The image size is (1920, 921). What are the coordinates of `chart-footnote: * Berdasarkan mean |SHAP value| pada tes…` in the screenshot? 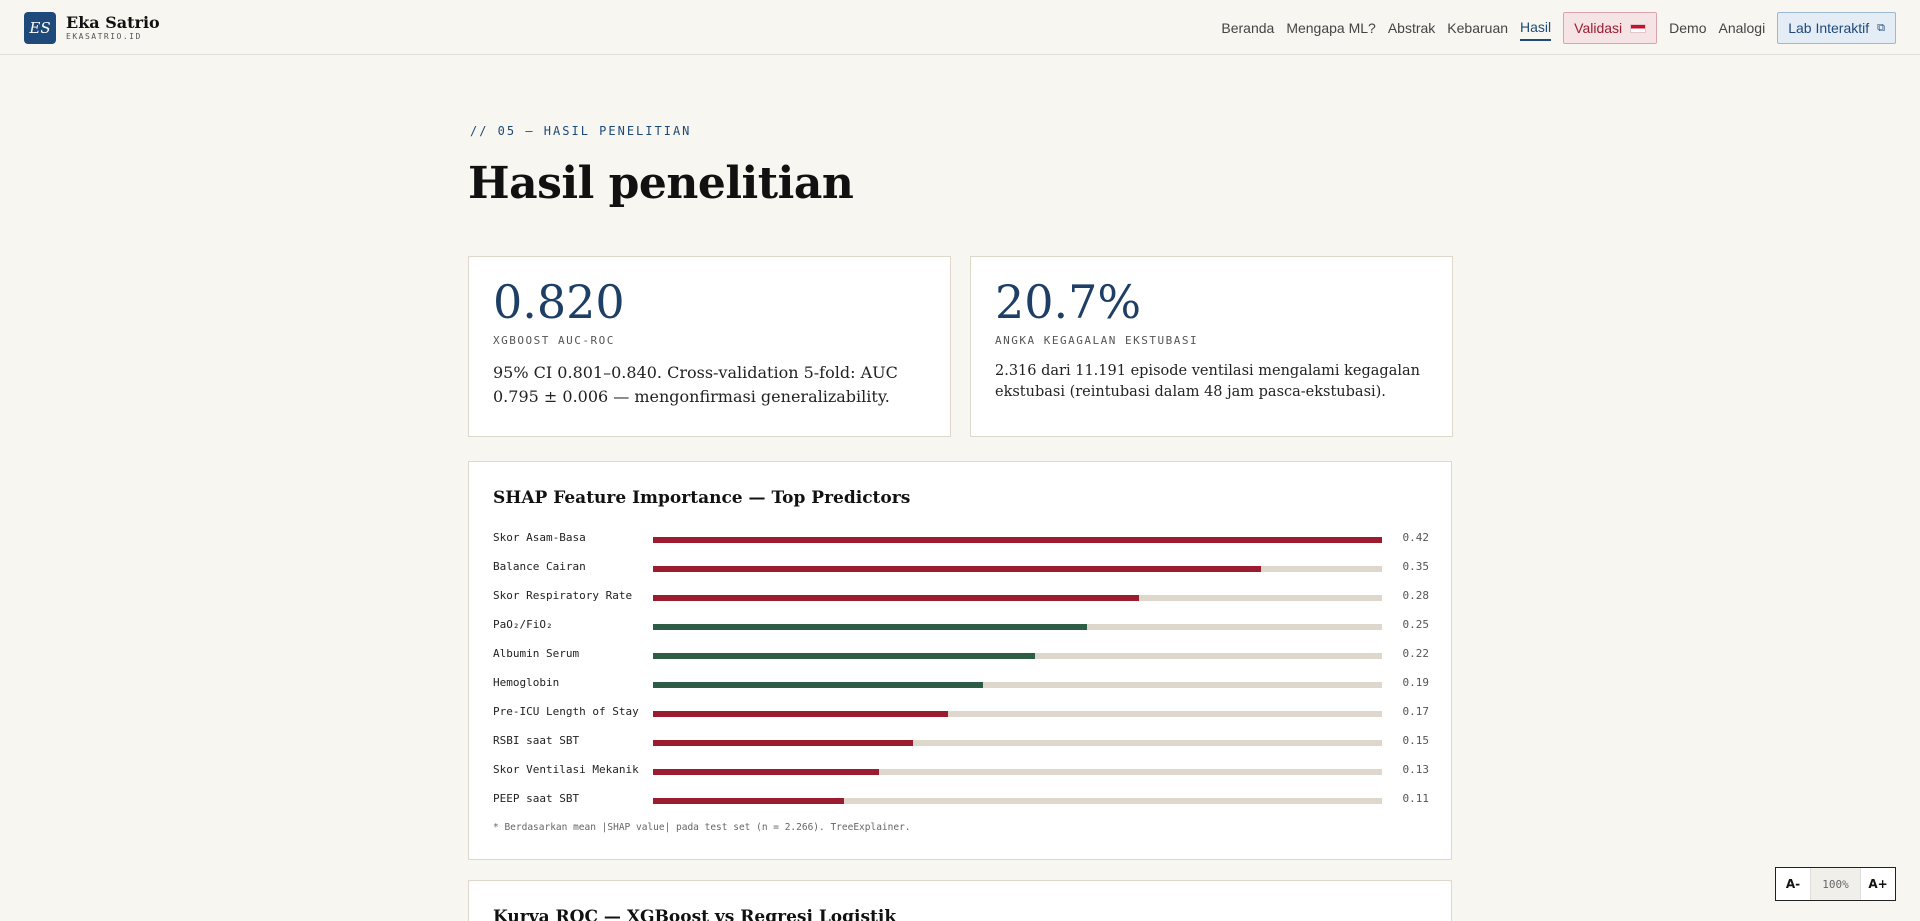 It's located at (702, 827).